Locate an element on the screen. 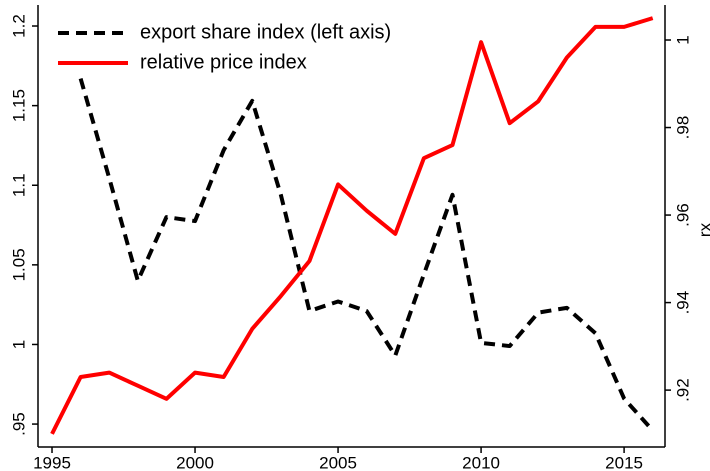 This screenshot has height=471, width=710. y-tick-label: 1.1 is located at coordinates (18, 185).